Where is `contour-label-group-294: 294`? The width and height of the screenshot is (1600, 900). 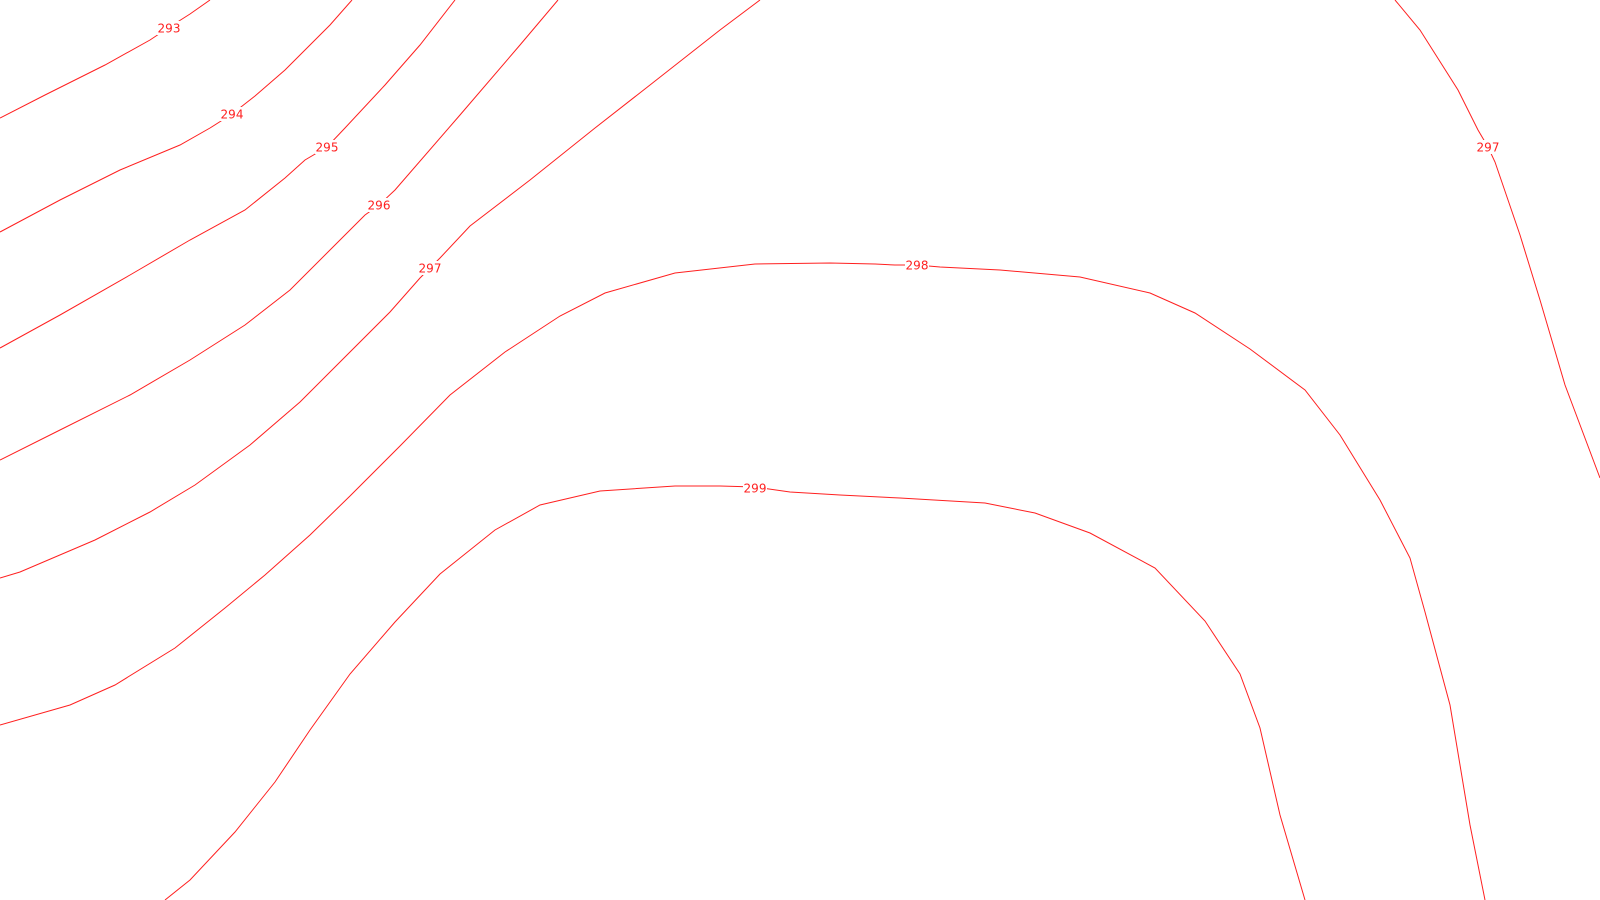
contour-label-group-294: 294 is located at coordinates (232, 114).